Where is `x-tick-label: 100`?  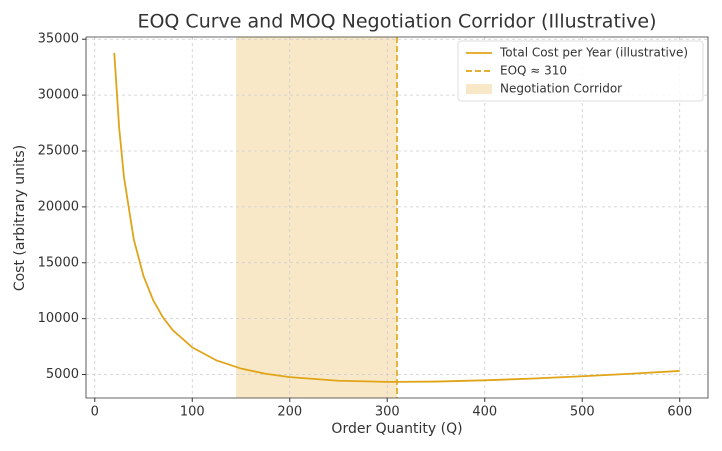 x-tick-label: 100 is located at coordinates (192, 412).